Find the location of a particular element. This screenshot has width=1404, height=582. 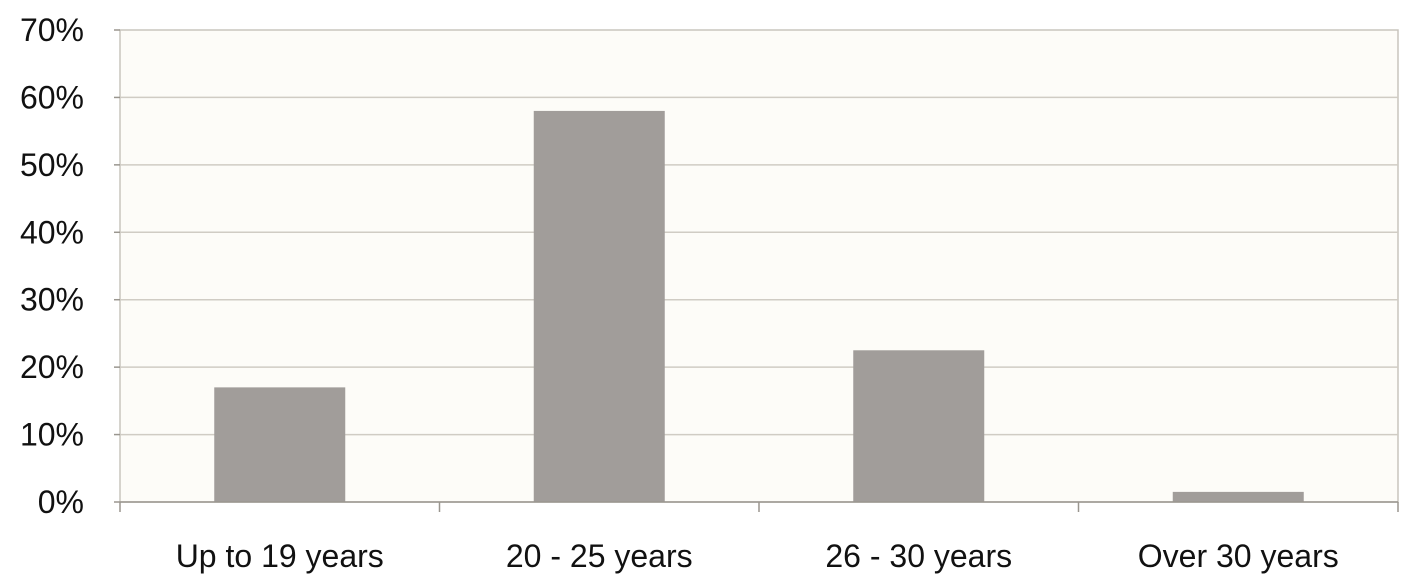

y-tick-label: 50% is located at coordinates (52, 165).